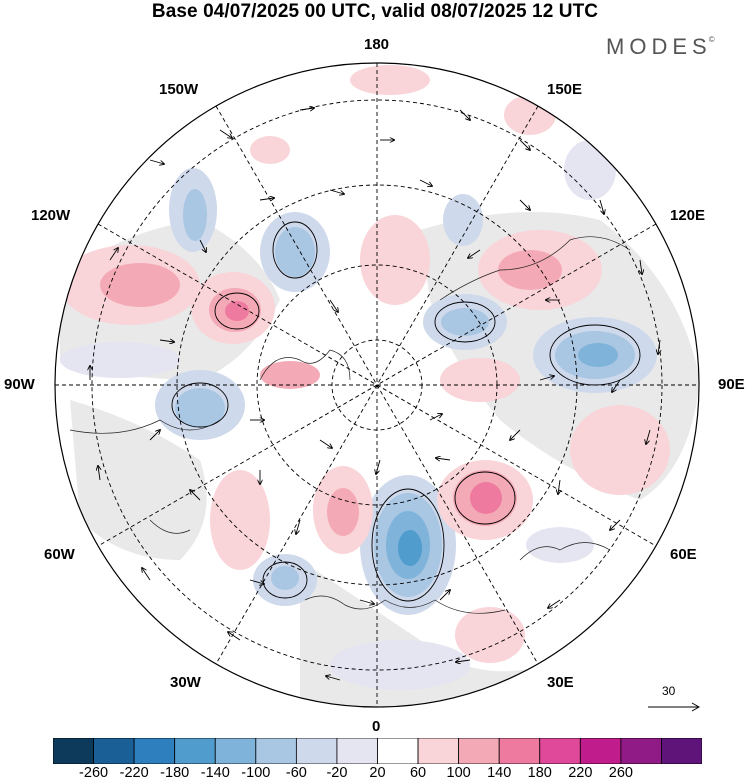 The image size is (750, 783). What do you see at coordinates (179, 89) in the screenshot?
I see `meridian-label-150w: 150W` at bounding box center [179, 89].